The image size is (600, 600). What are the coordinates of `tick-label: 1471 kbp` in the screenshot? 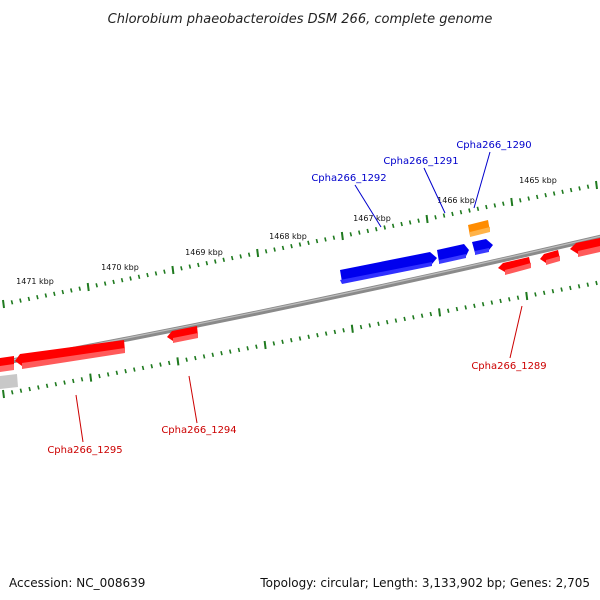 It's located at (35, 281).